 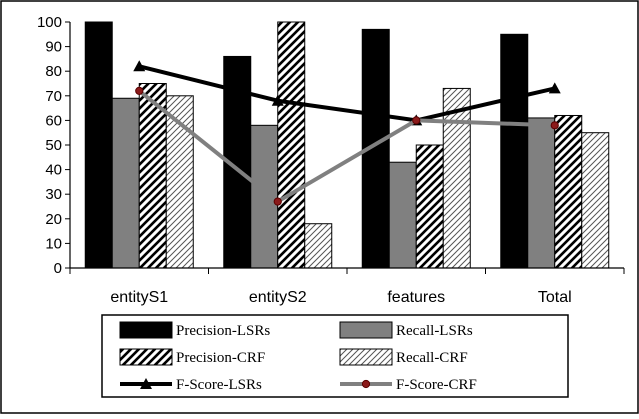 What do you see at coordinates (220, 358) in the screenshot?
I see `legend-label-precision-crf: Precision-CRF` at bounding box center [220, 358].